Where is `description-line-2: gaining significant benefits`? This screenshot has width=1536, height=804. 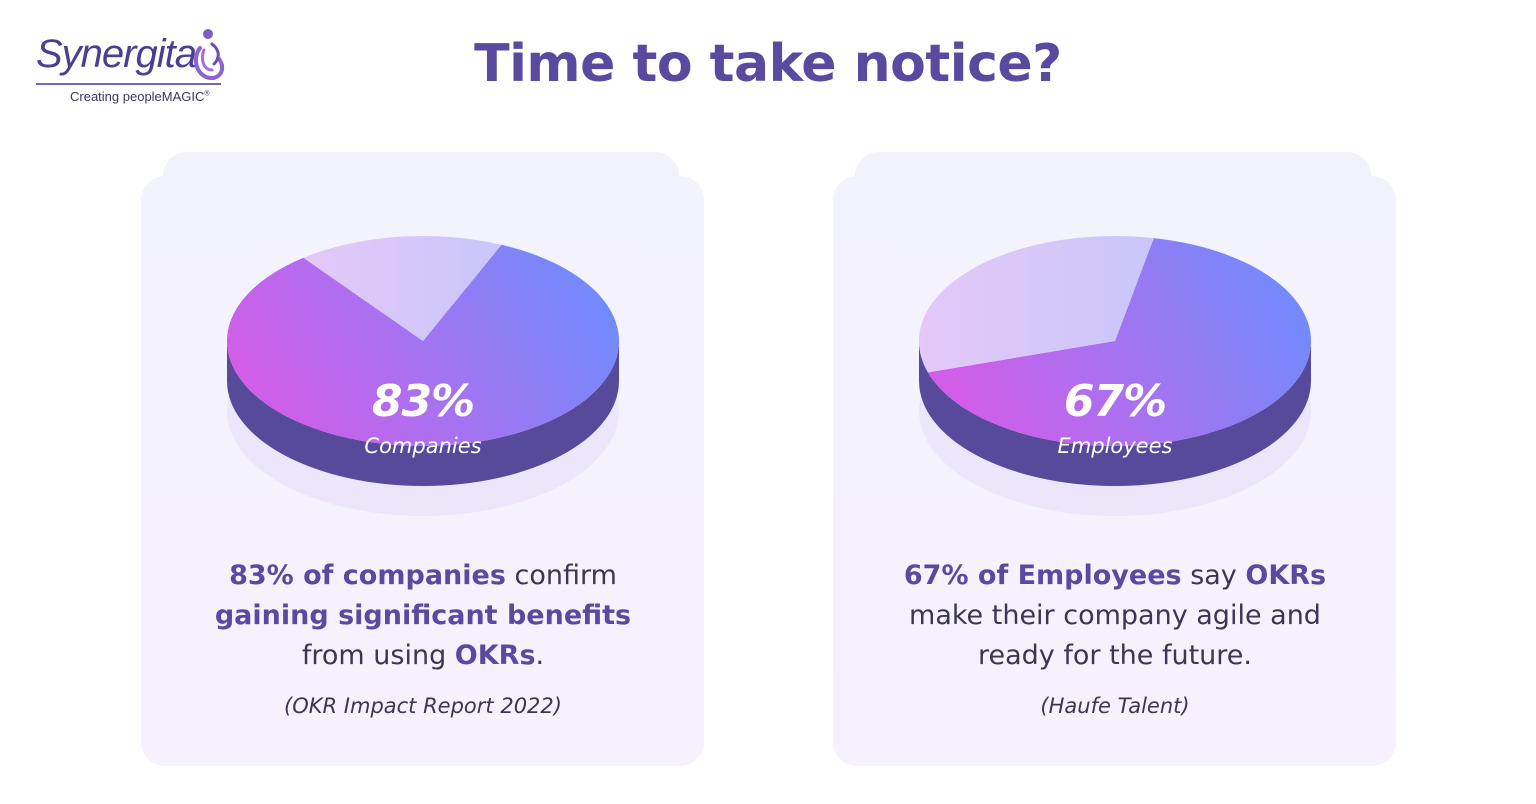 description-line-2: gaining significant benefits is located at coordinates (423, 615).